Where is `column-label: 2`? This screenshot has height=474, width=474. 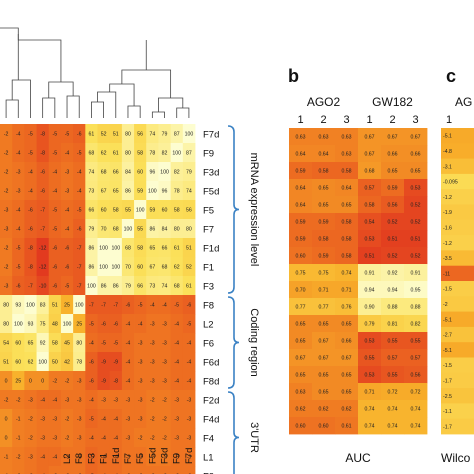
column-label: 2 is located at coordinates (323, 120).